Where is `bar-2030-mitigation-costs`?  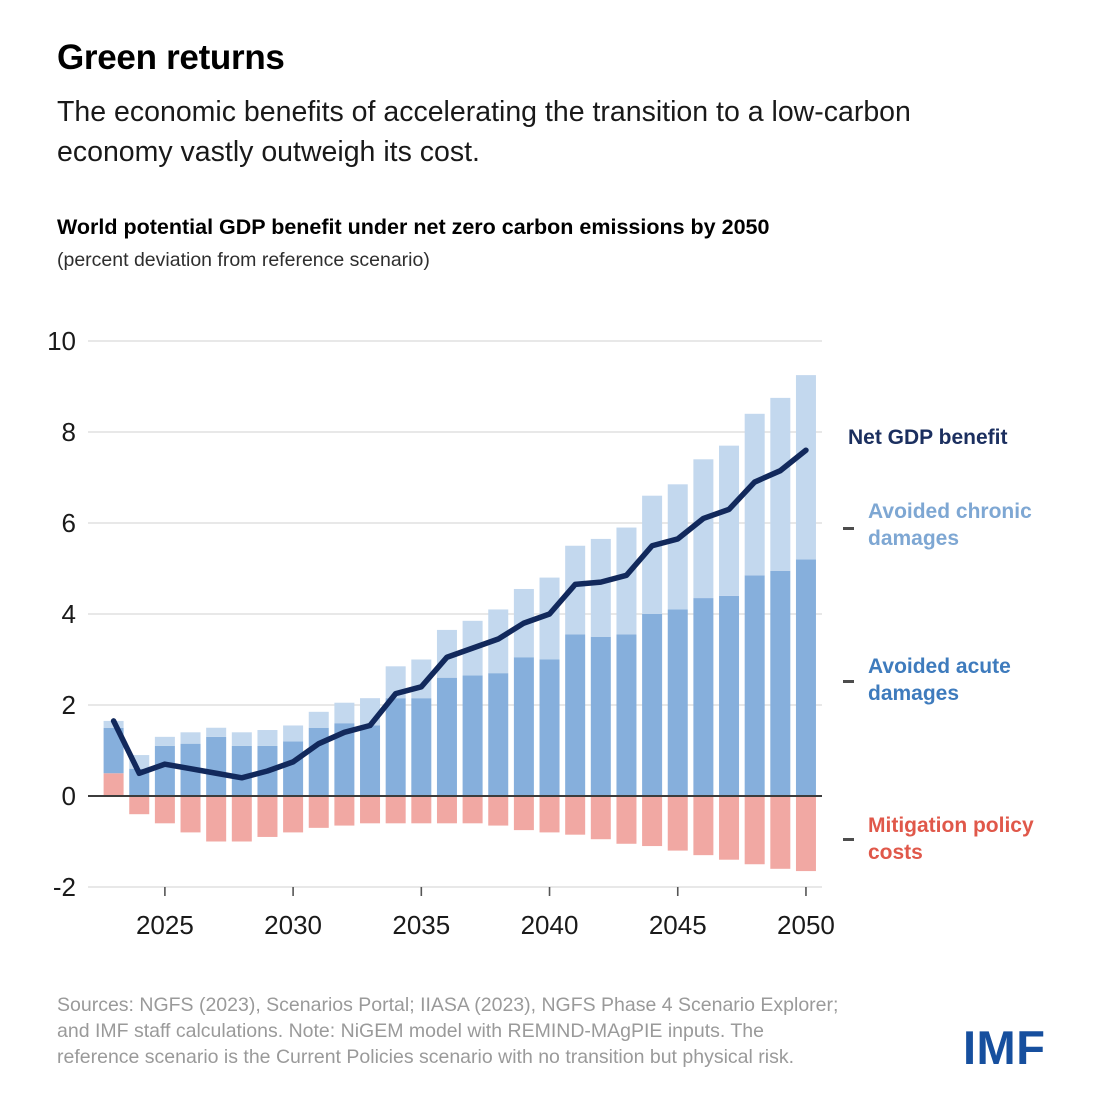
bar-2030-mitigation-costs is located at coordinates (293, 814).